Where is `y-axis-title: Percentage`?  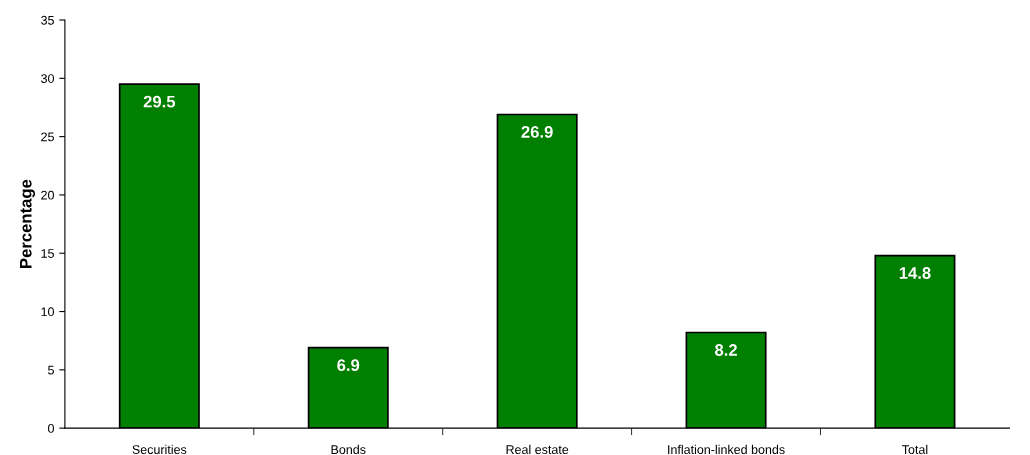 y-axis-title: Percentage is located at coordinates (28, 223).